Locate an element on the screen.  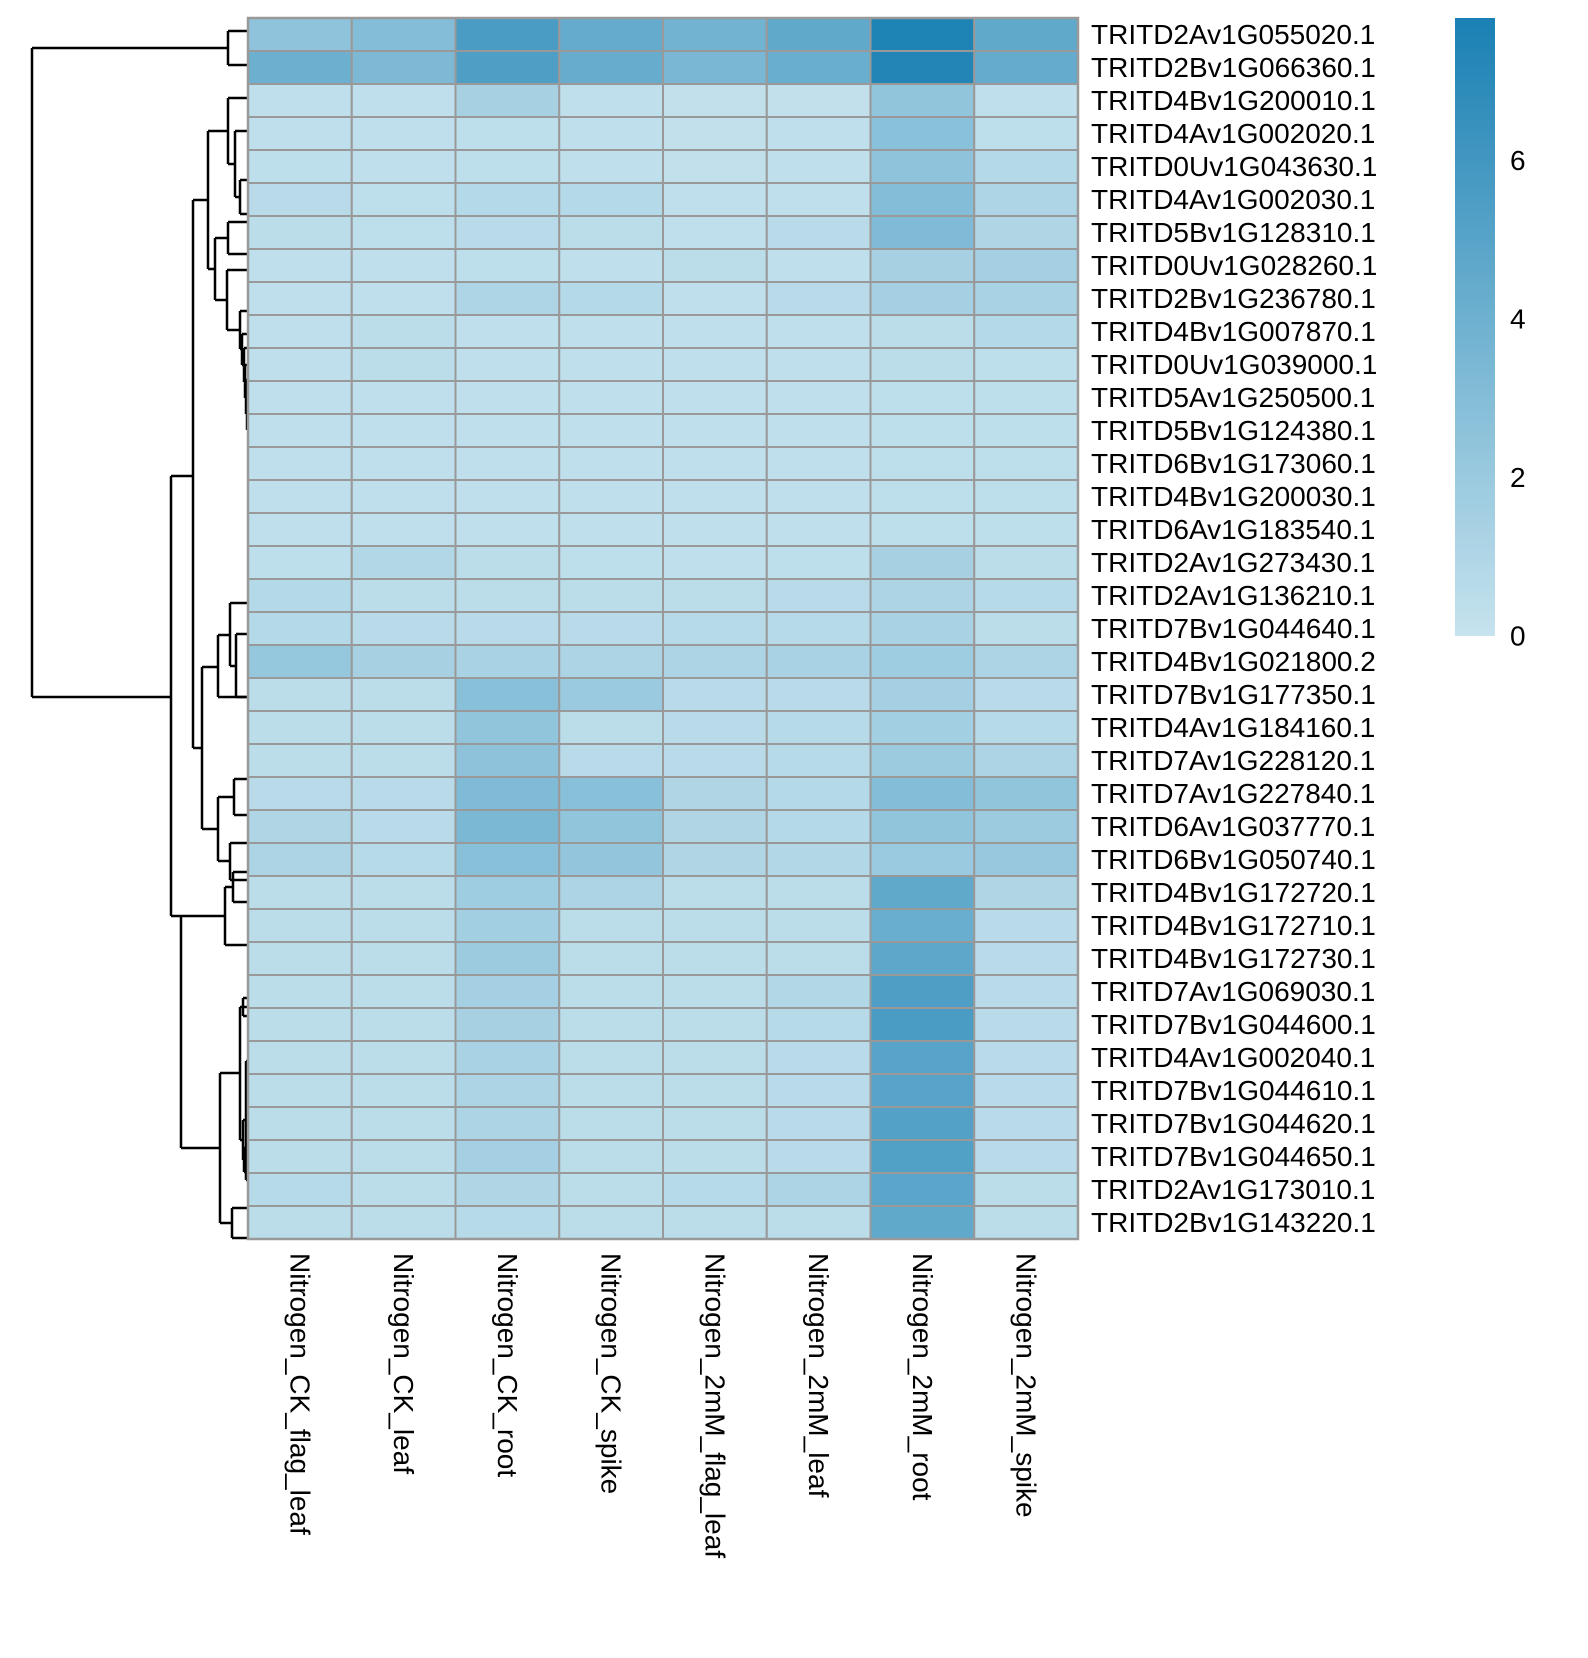
row-label: TRITD6Bv1G050740.1 is located at coordinates (1233, 859).